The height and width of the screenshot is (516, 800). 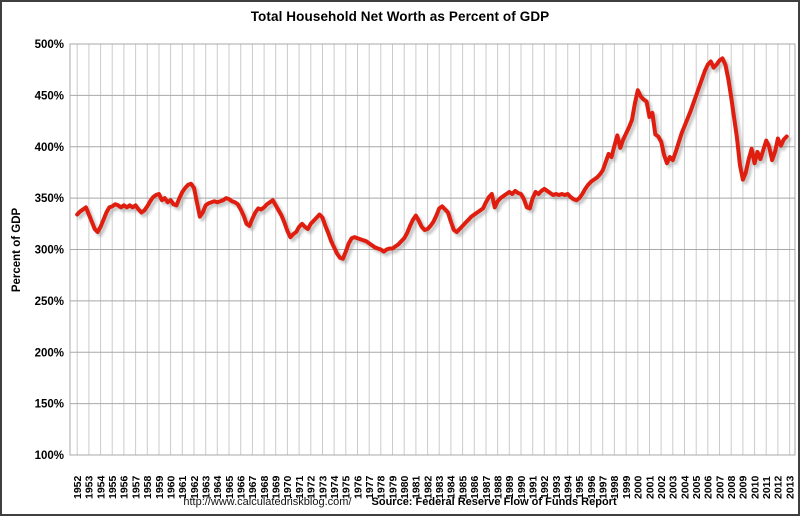 What do you see at coordinates (393, 487) in the screenshot?
I see `svg-text: 1979` at bounding box center [393, 487].